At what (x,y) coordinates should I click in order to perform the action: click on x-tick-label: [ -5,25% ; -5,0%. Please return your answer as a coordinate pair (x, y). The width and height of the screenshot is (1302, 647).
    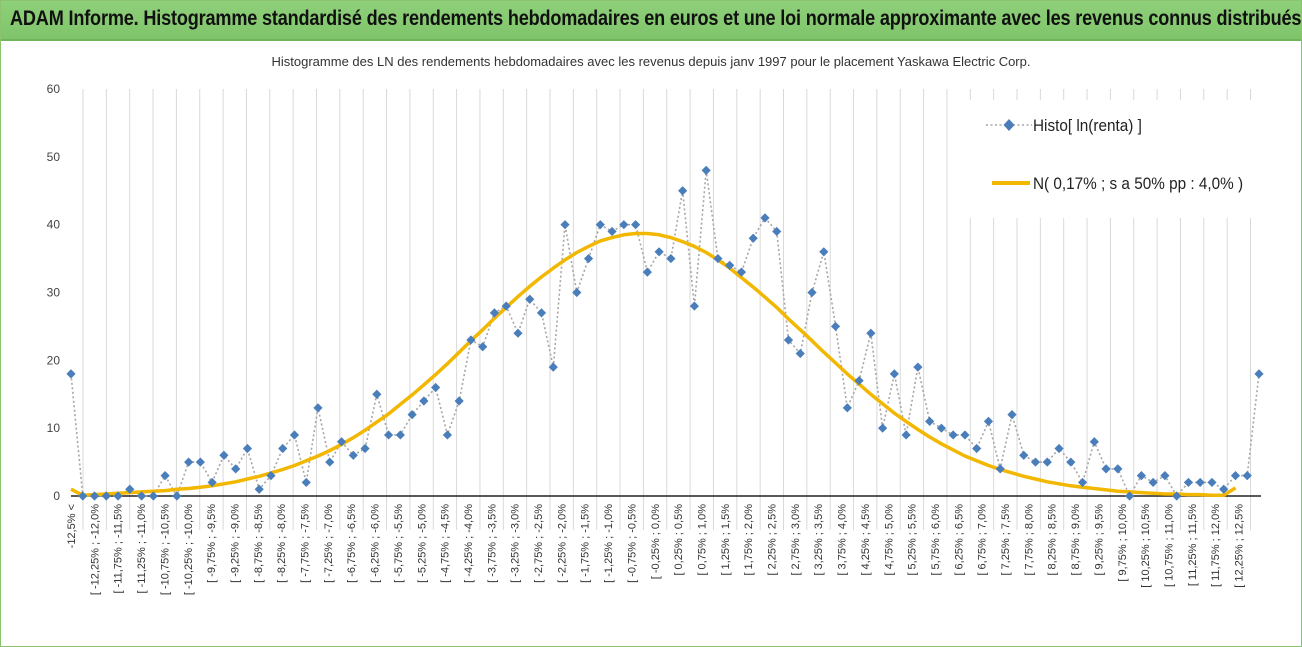
    Looking at the image, I should click on (422, 543).